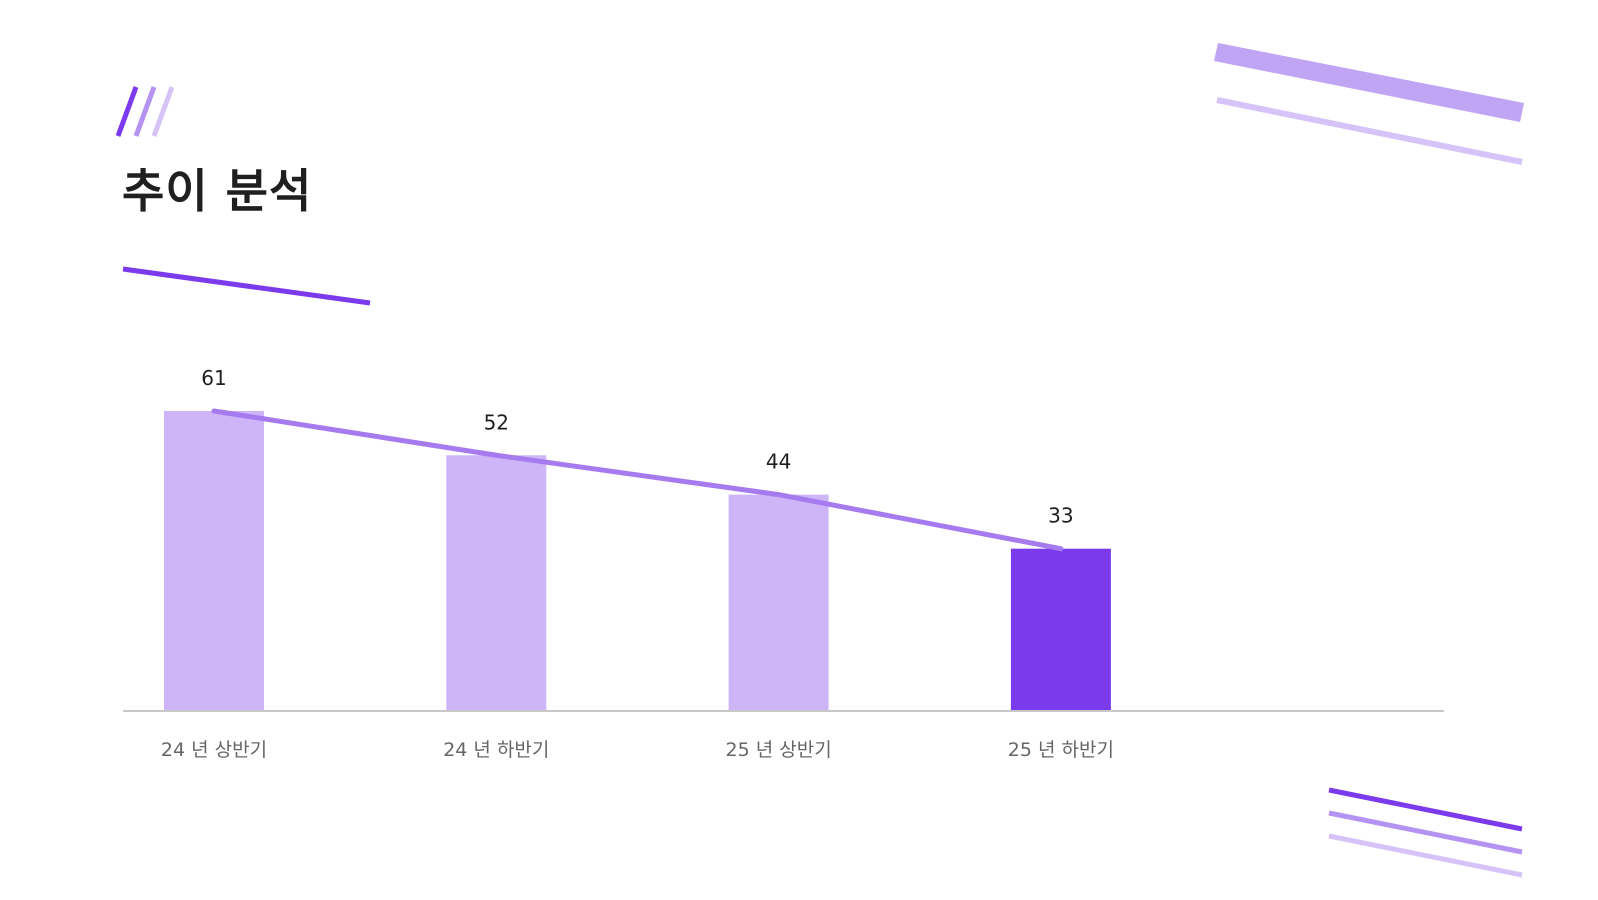 The height and width of the screenshot is (900, 1598). What do you see at coordinates (213, 378) in the screenshot?
I see `data-label-1: 61` at bounding box center [213, 378].